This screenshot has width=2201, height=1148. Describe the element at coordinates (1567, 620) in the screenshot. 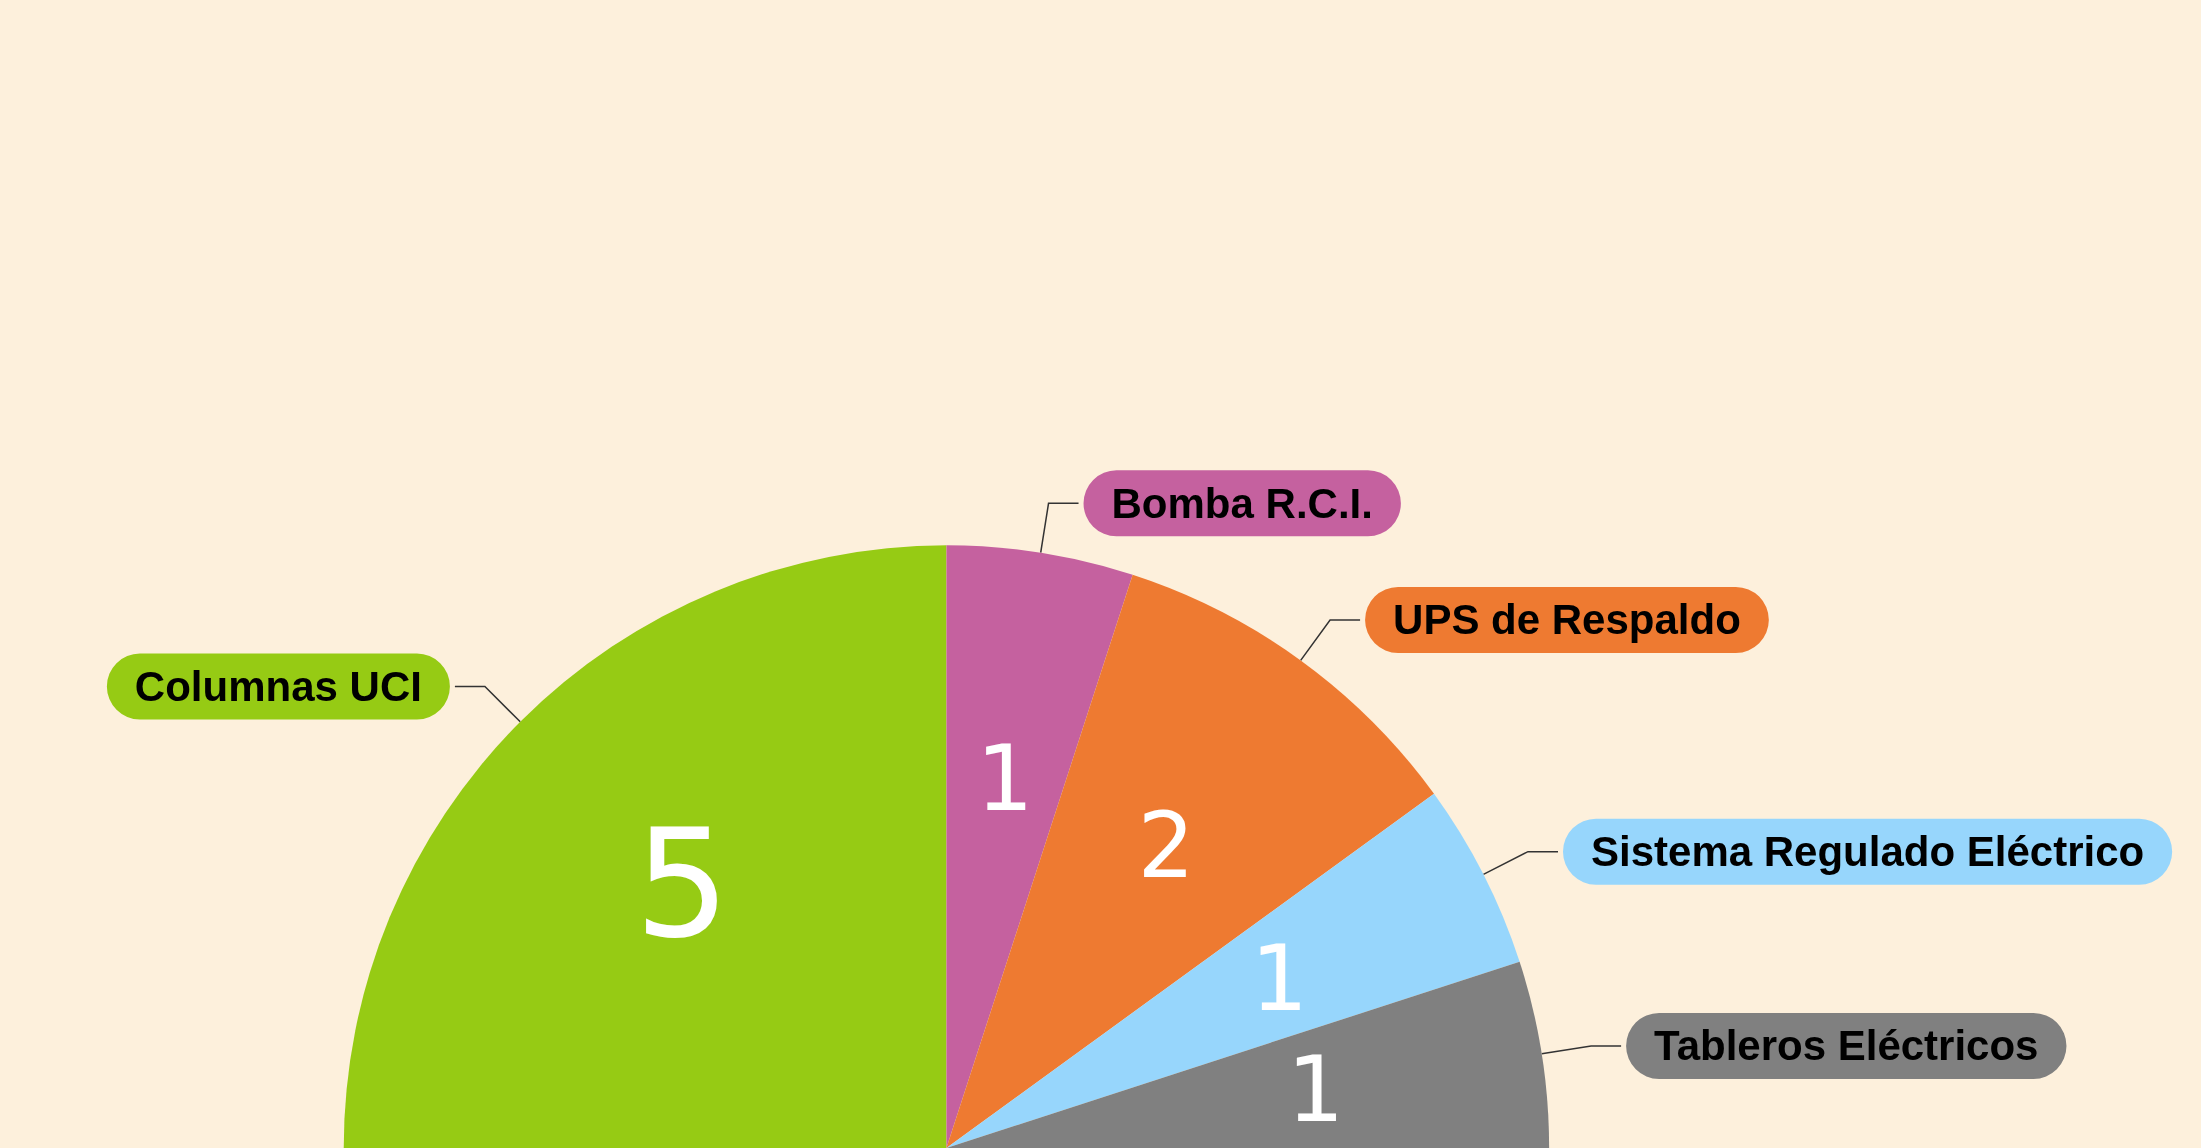

I see `slice-label: UPS de Respaldo` at that location.